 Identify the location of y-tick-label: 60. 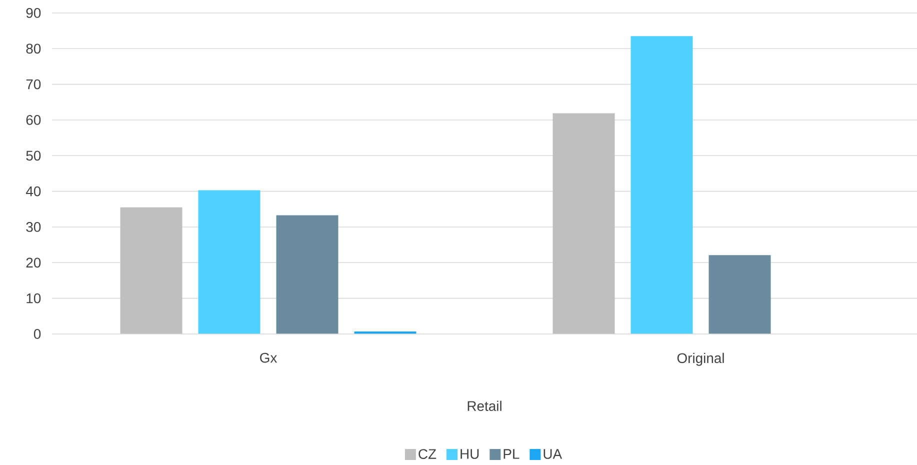
(33, 120).